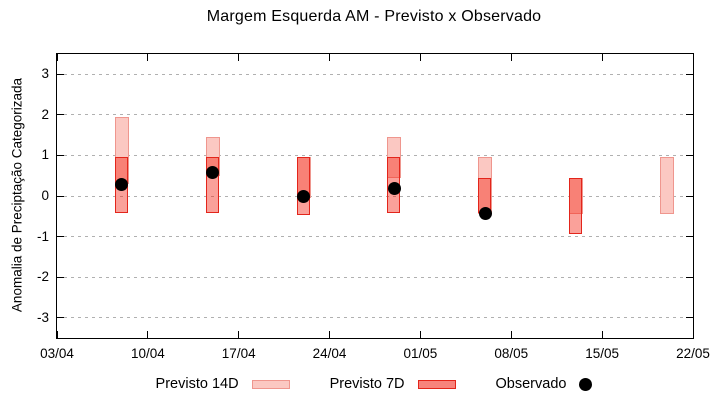 The height and width of the screenshot is (400, 720). Describe the element at coordinates (586, 384) in the screenshot. I see `observado-dot-icon` at that location.